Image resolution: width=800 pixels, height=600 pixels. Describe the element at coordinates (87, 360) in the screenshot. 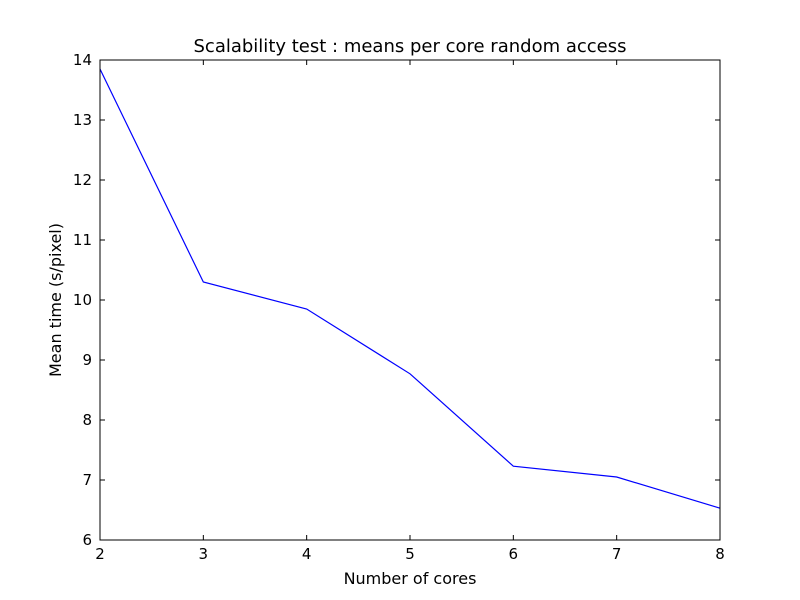

I see `y-tick-label: 9` at that location.